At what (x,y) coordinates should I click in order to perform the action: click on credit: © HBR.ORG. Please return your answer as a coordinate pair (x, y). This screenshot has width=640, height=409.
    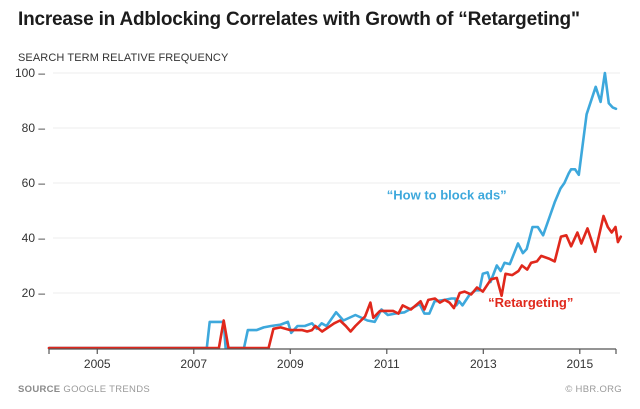
    Looking at the image, I should click on (593, 389).